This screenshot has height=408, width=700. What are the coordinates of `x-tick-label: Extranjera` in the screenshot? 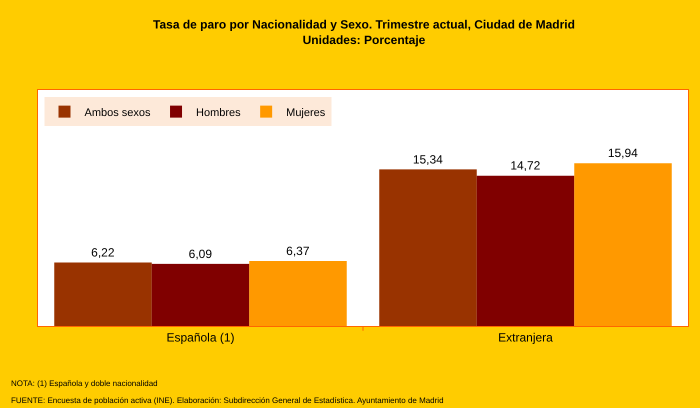 It's located at (526, 337).